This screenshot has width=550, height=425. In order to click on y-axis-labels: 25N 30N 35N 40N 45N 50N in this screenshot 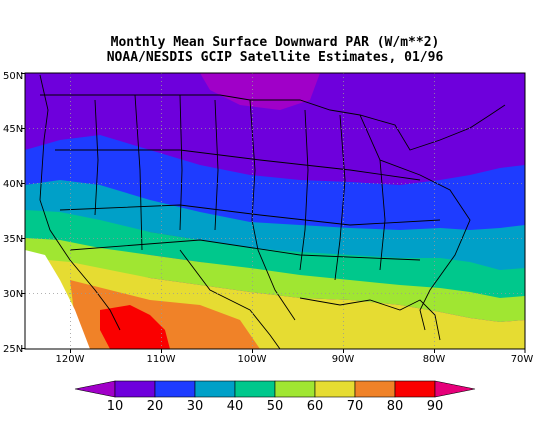, I will do `click(13, 213)`.